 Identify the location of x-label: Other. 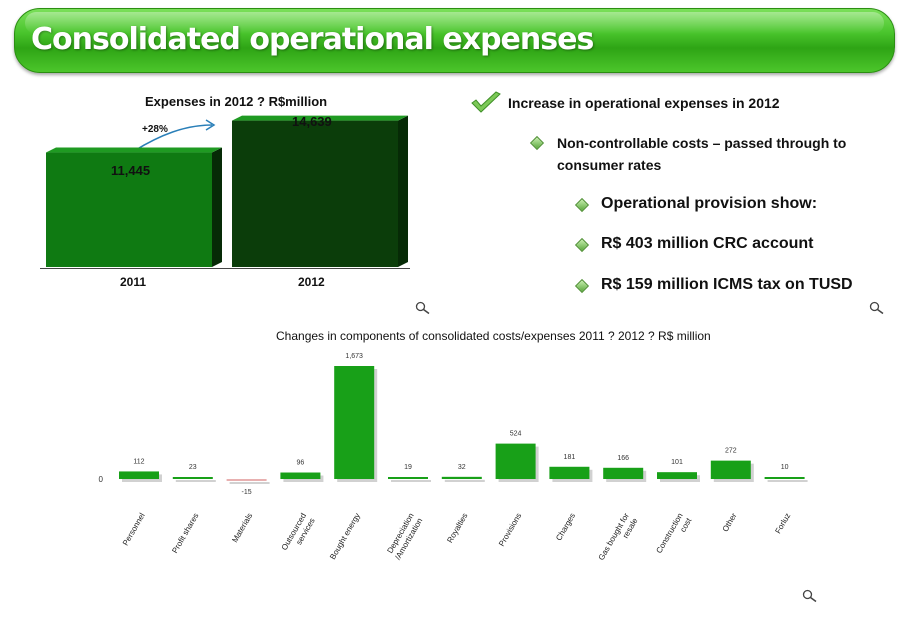
(730, 522).